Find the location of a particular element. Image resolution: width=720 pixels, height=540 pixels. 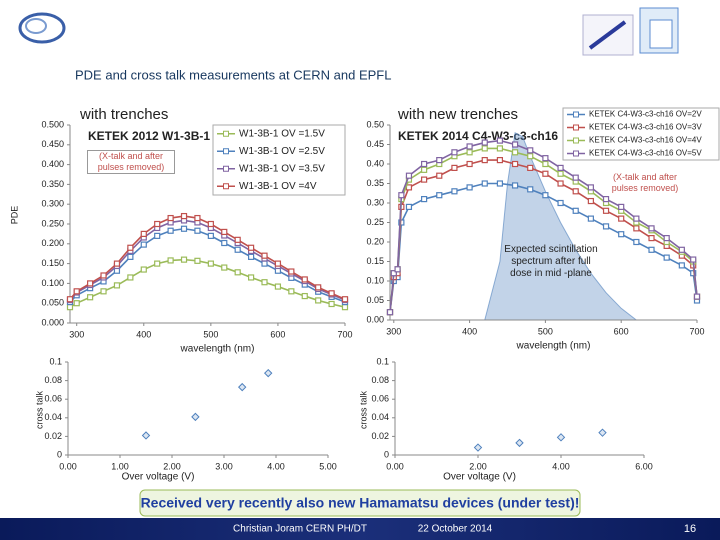

x-tick-label: 3.00 is located at coordinates (224, 466).